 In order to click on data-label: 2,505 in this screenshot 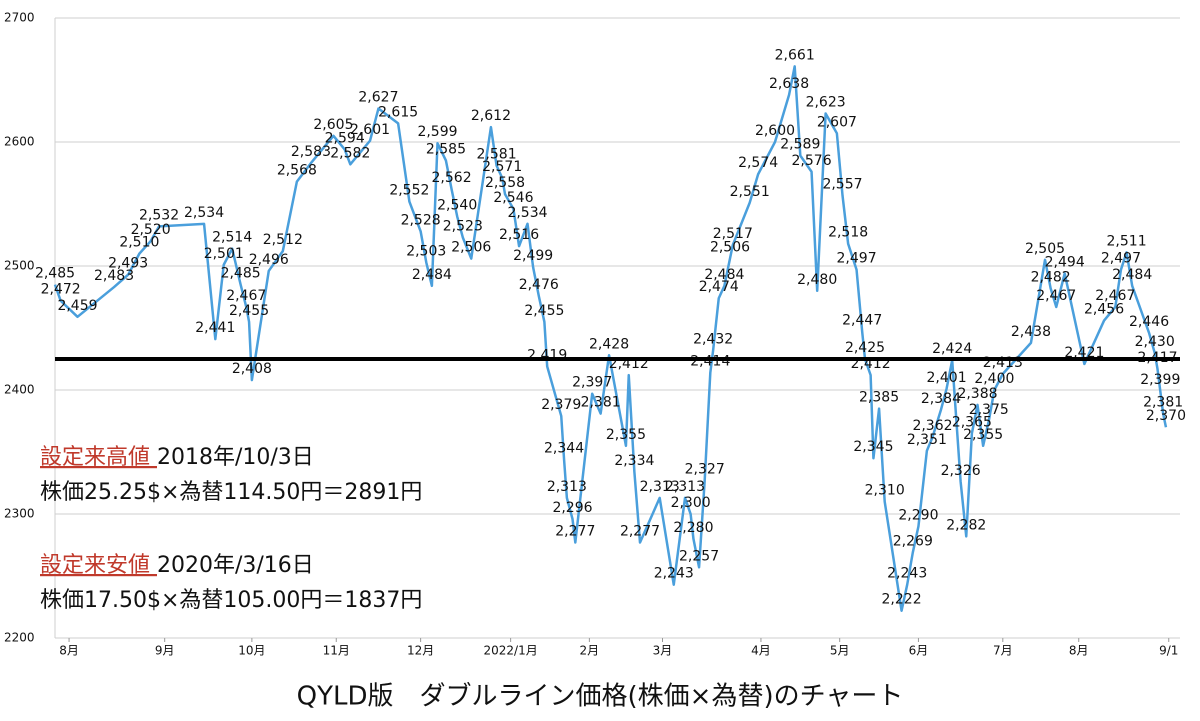, I will do `click(1045, 249)`.